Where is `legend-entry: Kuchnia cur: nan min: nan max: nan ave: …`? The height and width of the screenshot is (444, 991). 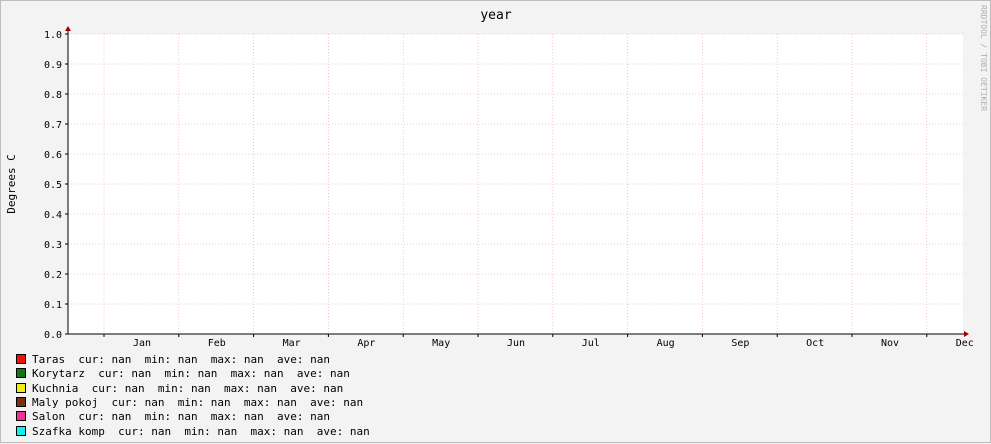 legend-entry: Kuchnia cur: nan min: nan max: nan ave: … is located at coordinates (180, 388).